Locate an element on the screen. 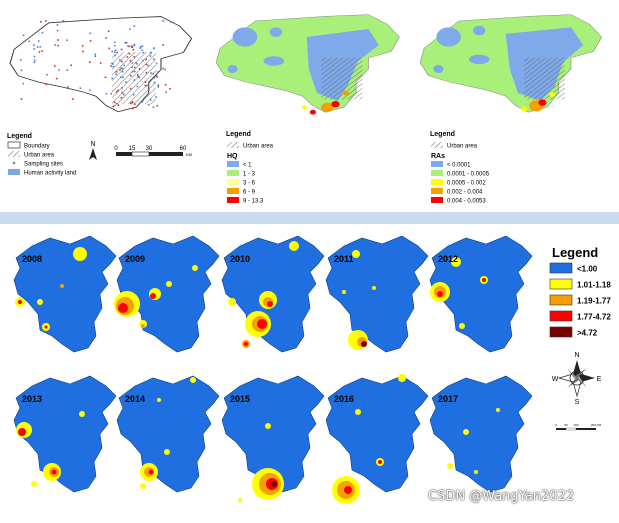 Image resolution: width=619 pixels, height=523 pixels. scale-bar-1: 0 15 30 60 KM is located at coordinates (153, 151).